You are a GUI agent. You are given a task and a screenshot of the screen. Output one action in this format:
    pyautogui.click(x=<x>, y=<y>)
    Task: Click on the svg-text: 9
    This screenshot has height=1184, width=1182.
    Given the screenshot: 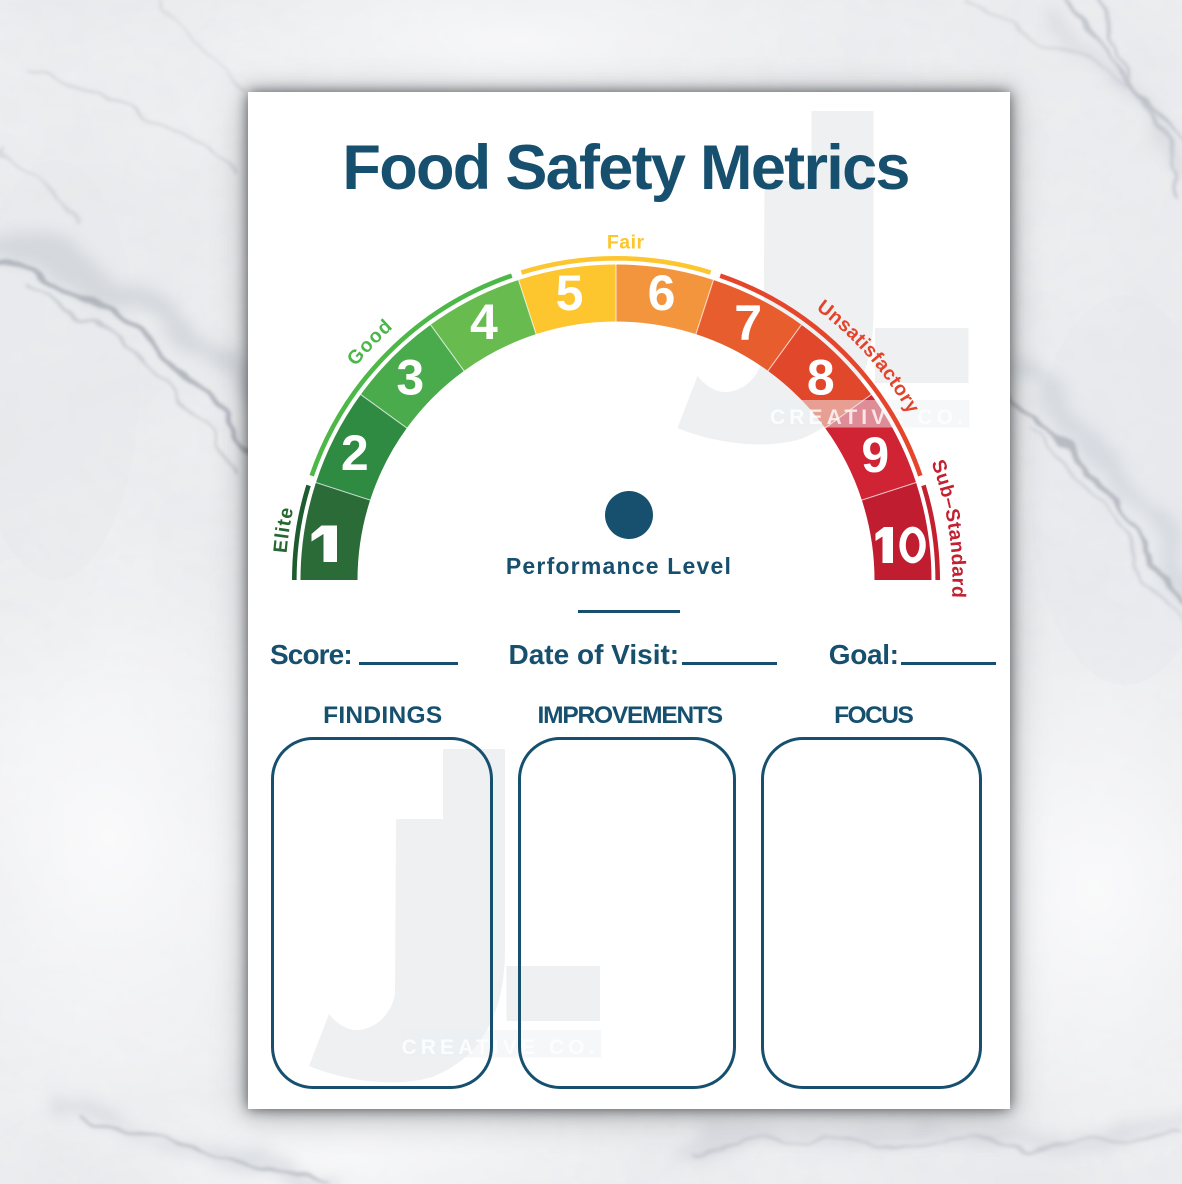 What is the action you would take?
    pyautogui.click(x=875, y=455)
    